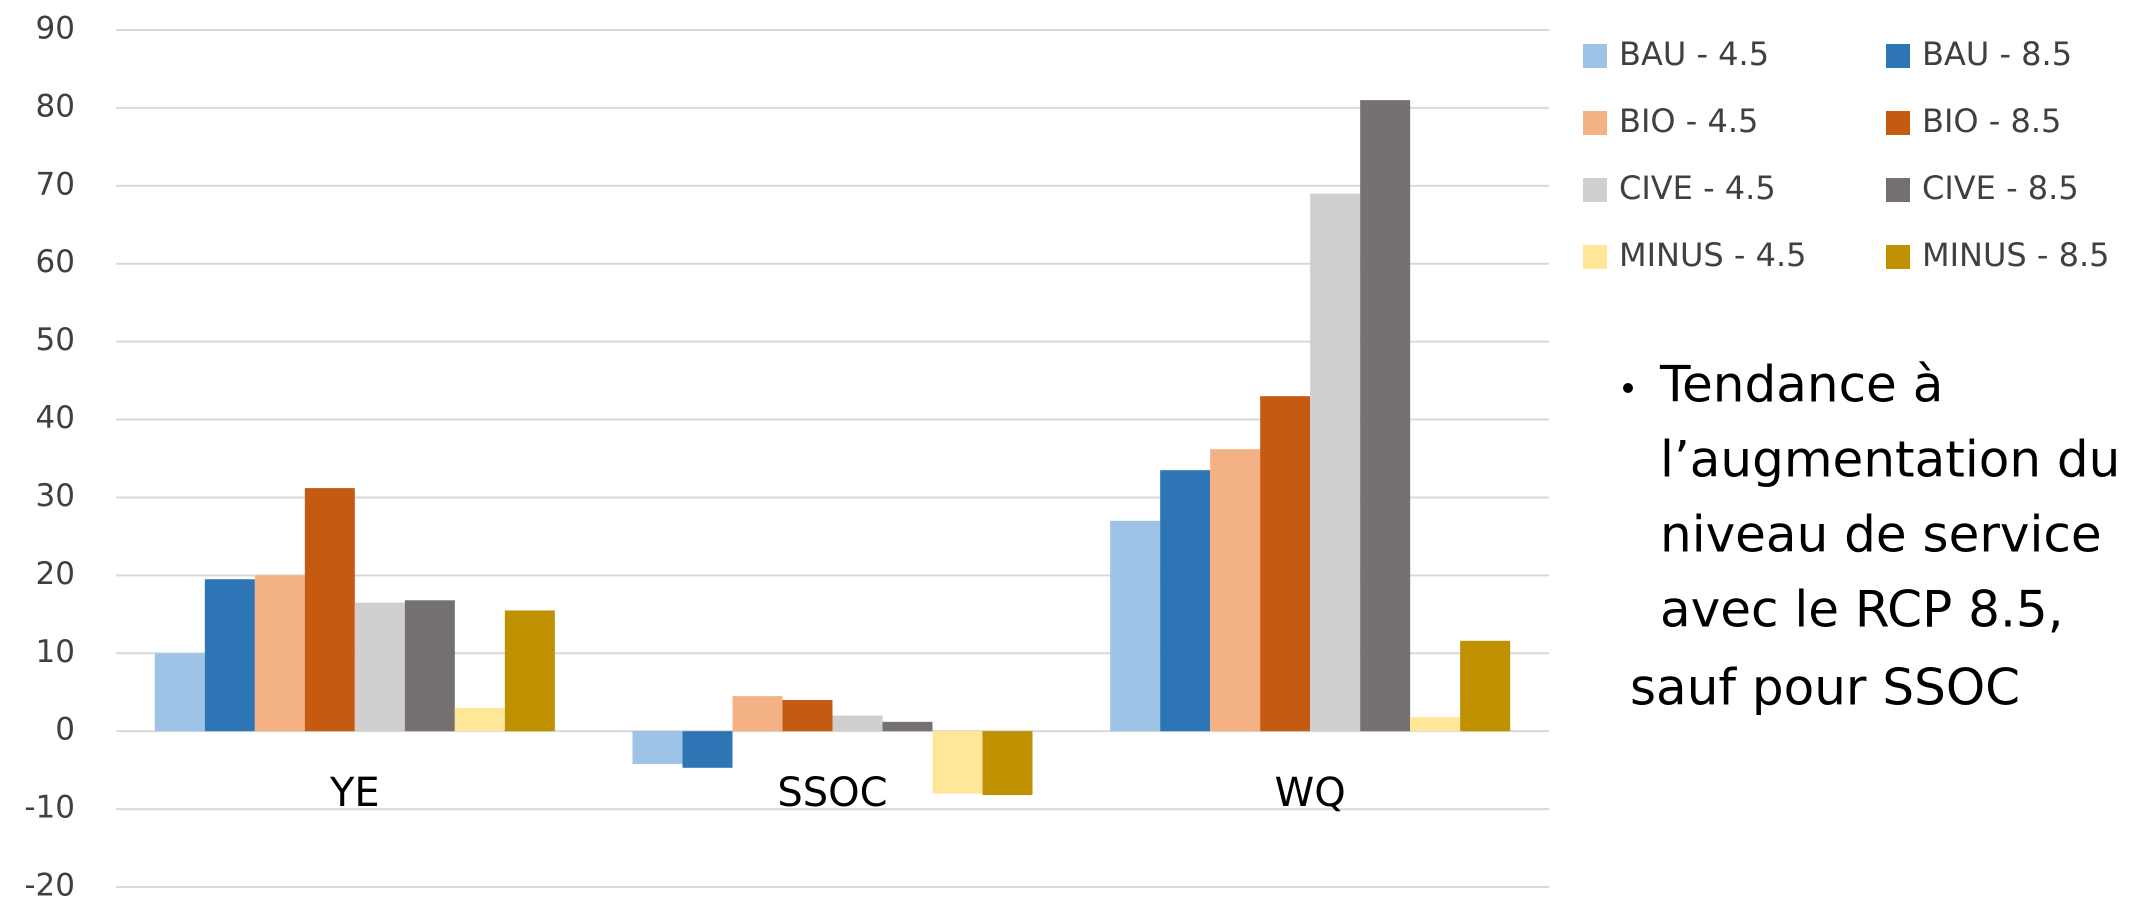  What do you see at coordinates (2016, 255) in the screenshot?
I see `legend-label: MINUS - 8.5` at bounding box center [2016, 255].